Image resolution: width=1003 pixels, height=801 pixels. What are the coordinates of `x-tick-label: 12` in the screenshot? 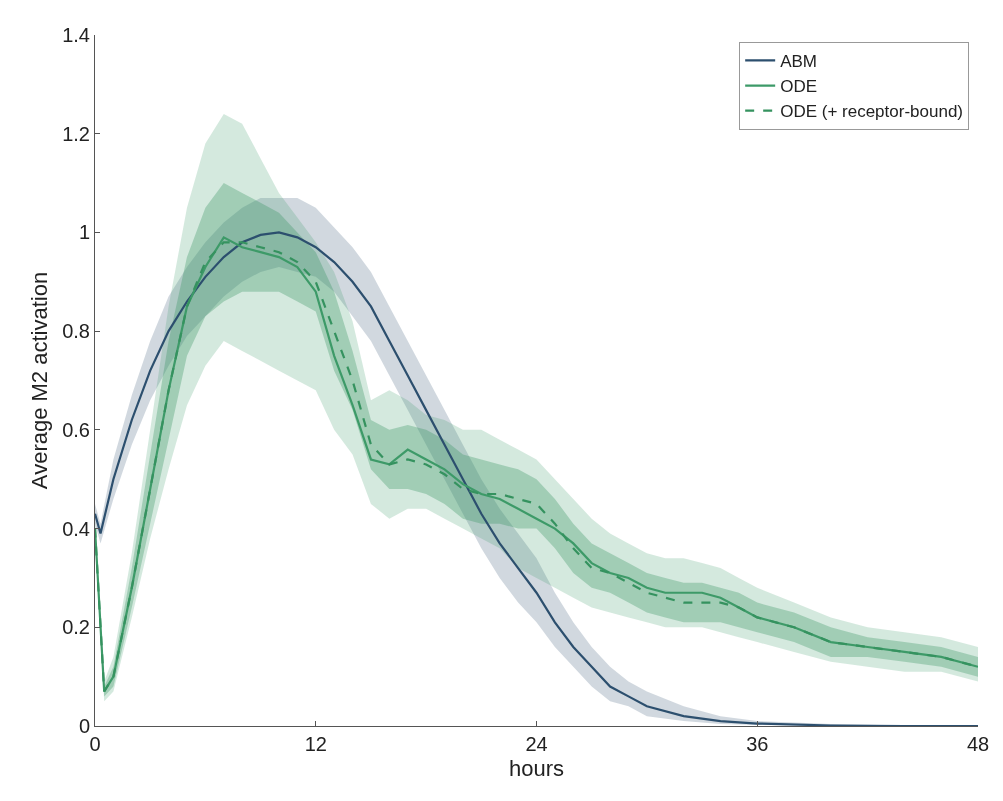 It's located at (315, 744).